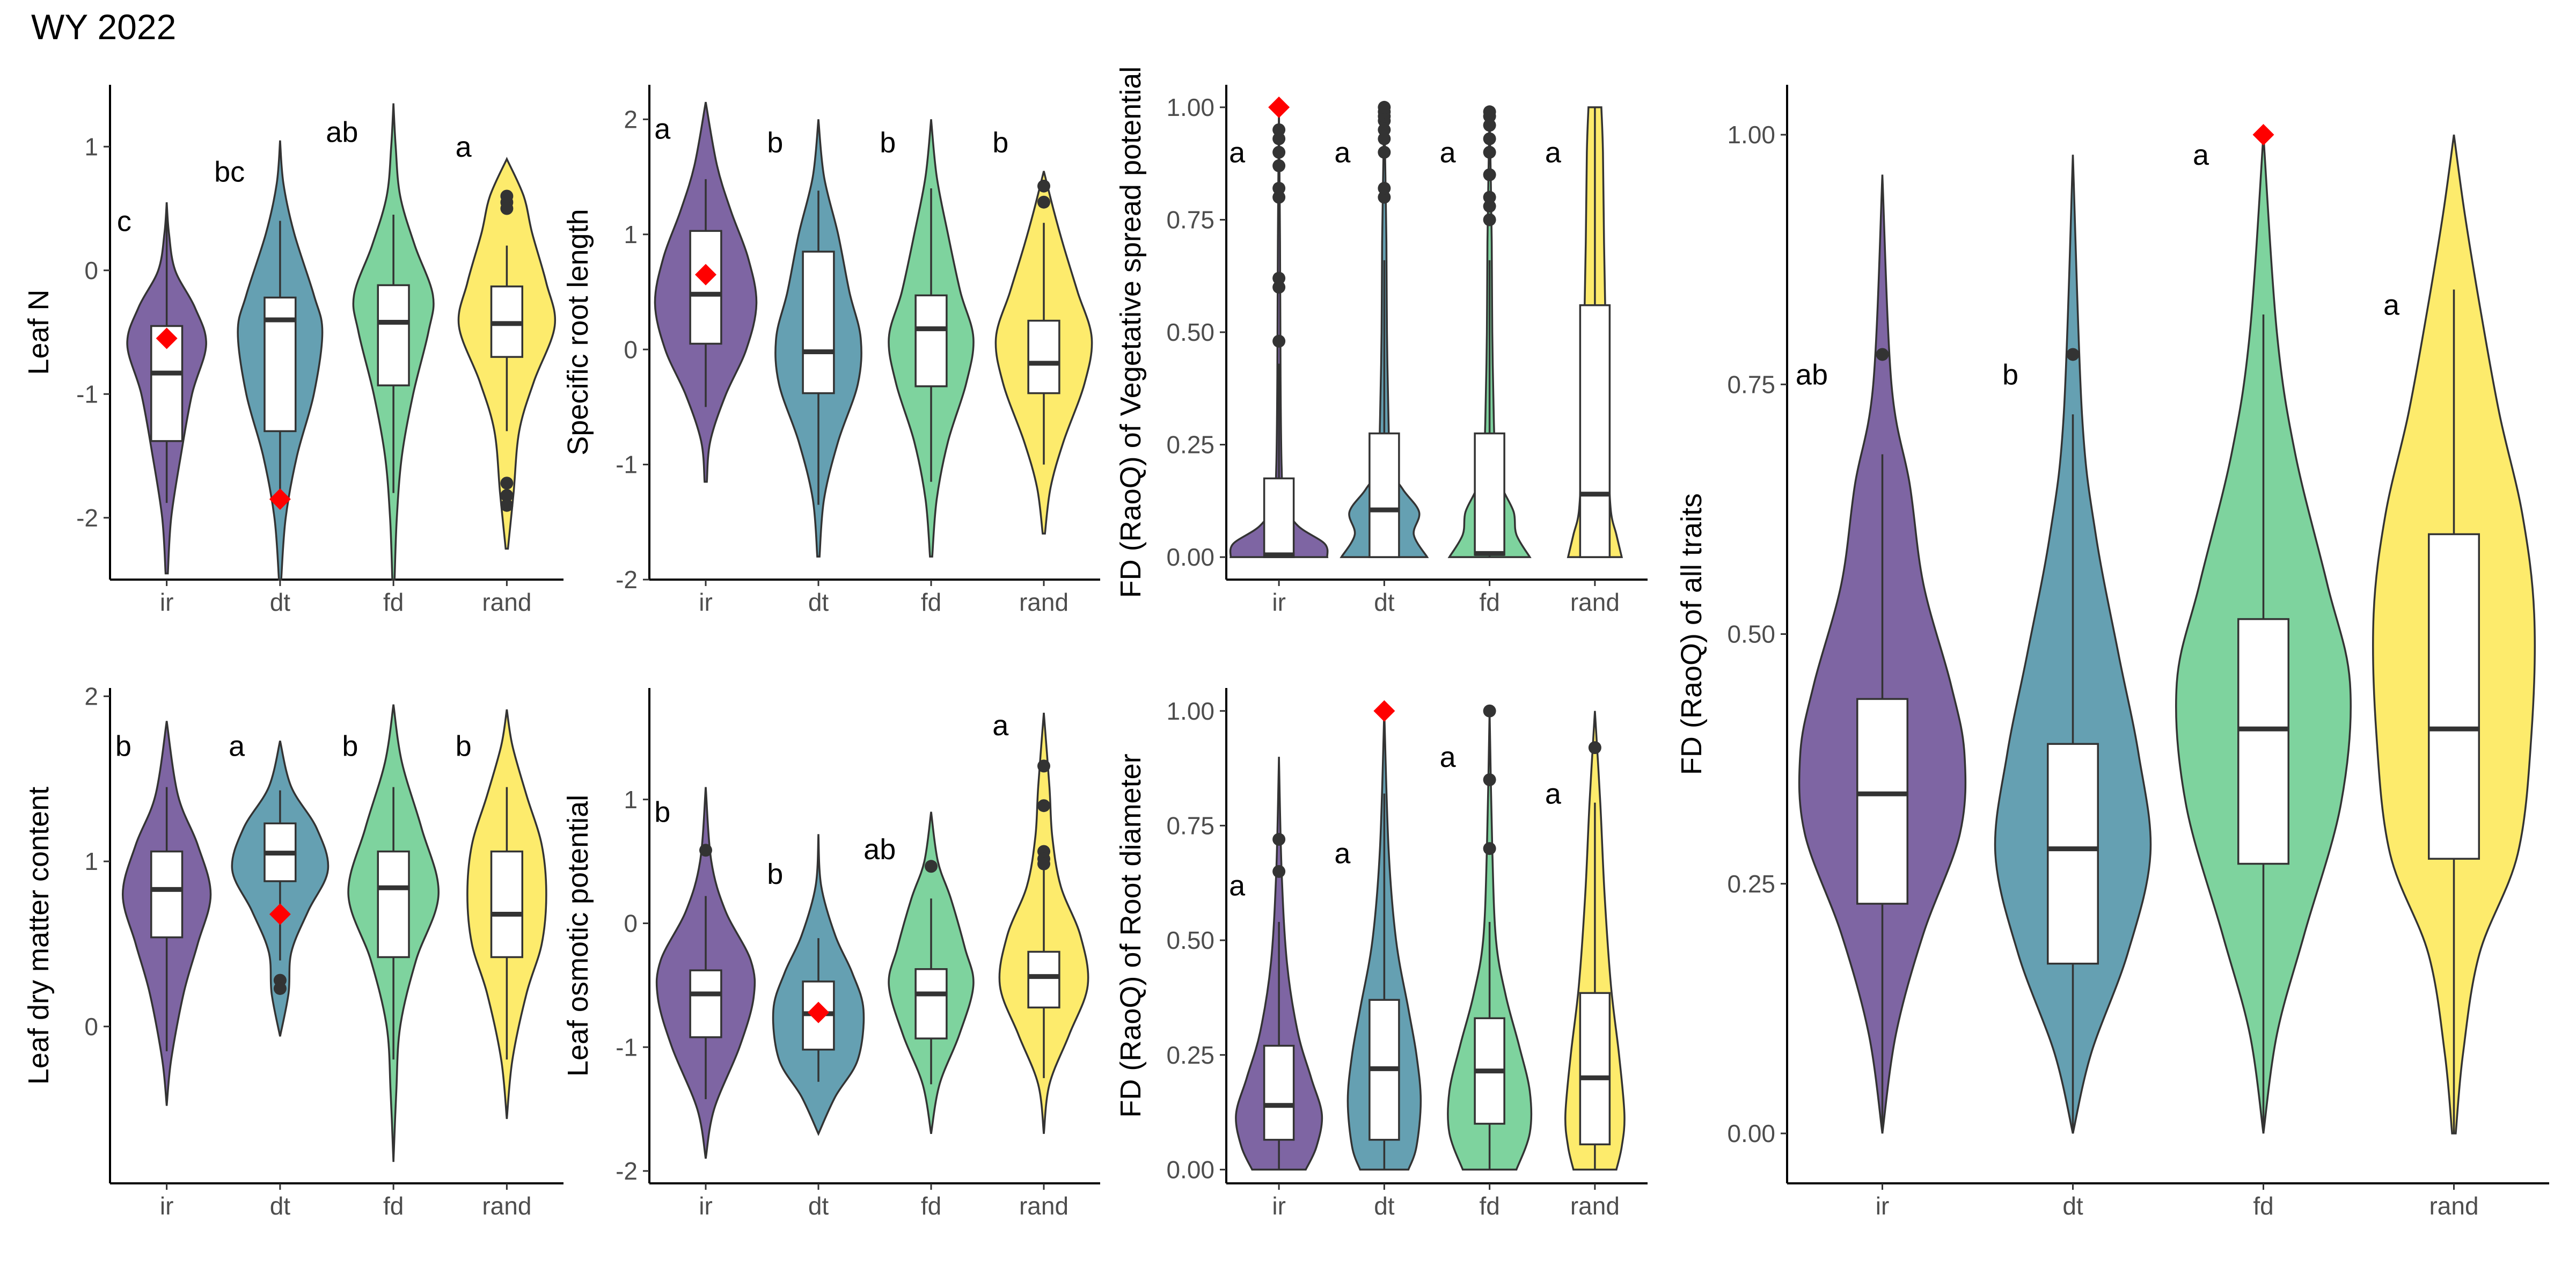 The height and width of the screenshot is (1288, 2576). I want to click on chart-leaf-dry-matter: 0 1 2 Leaf dry matter content ir dt fd rand b a b b, so click(293, 951).